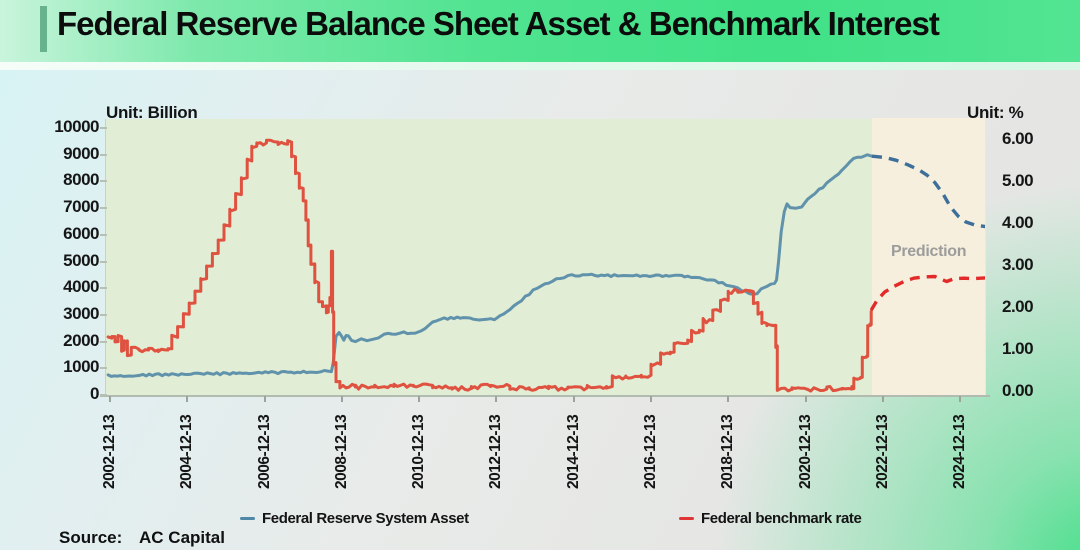 This screenshot has height=550, width=1080. Describe the element at coordinates (81, 313) in the screenshot. I see `y-axis-left-tick-label: 3000` at that location.